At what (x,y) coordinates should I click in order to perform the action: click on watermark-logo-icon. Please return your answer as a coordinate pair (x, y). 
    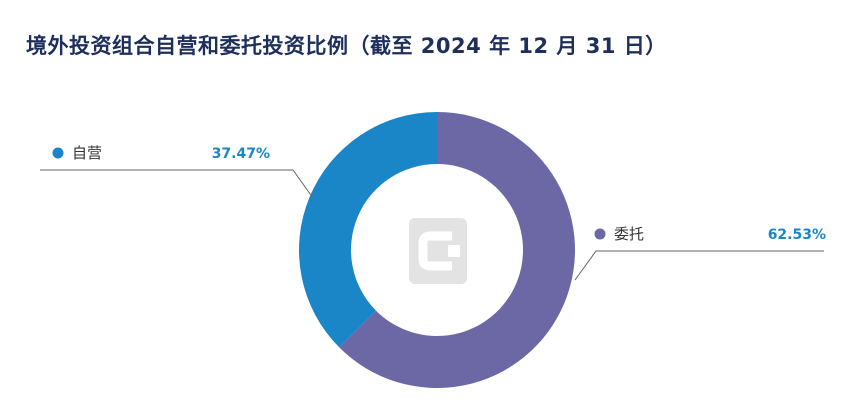
    Looking at the image, I should click on (438, 251).